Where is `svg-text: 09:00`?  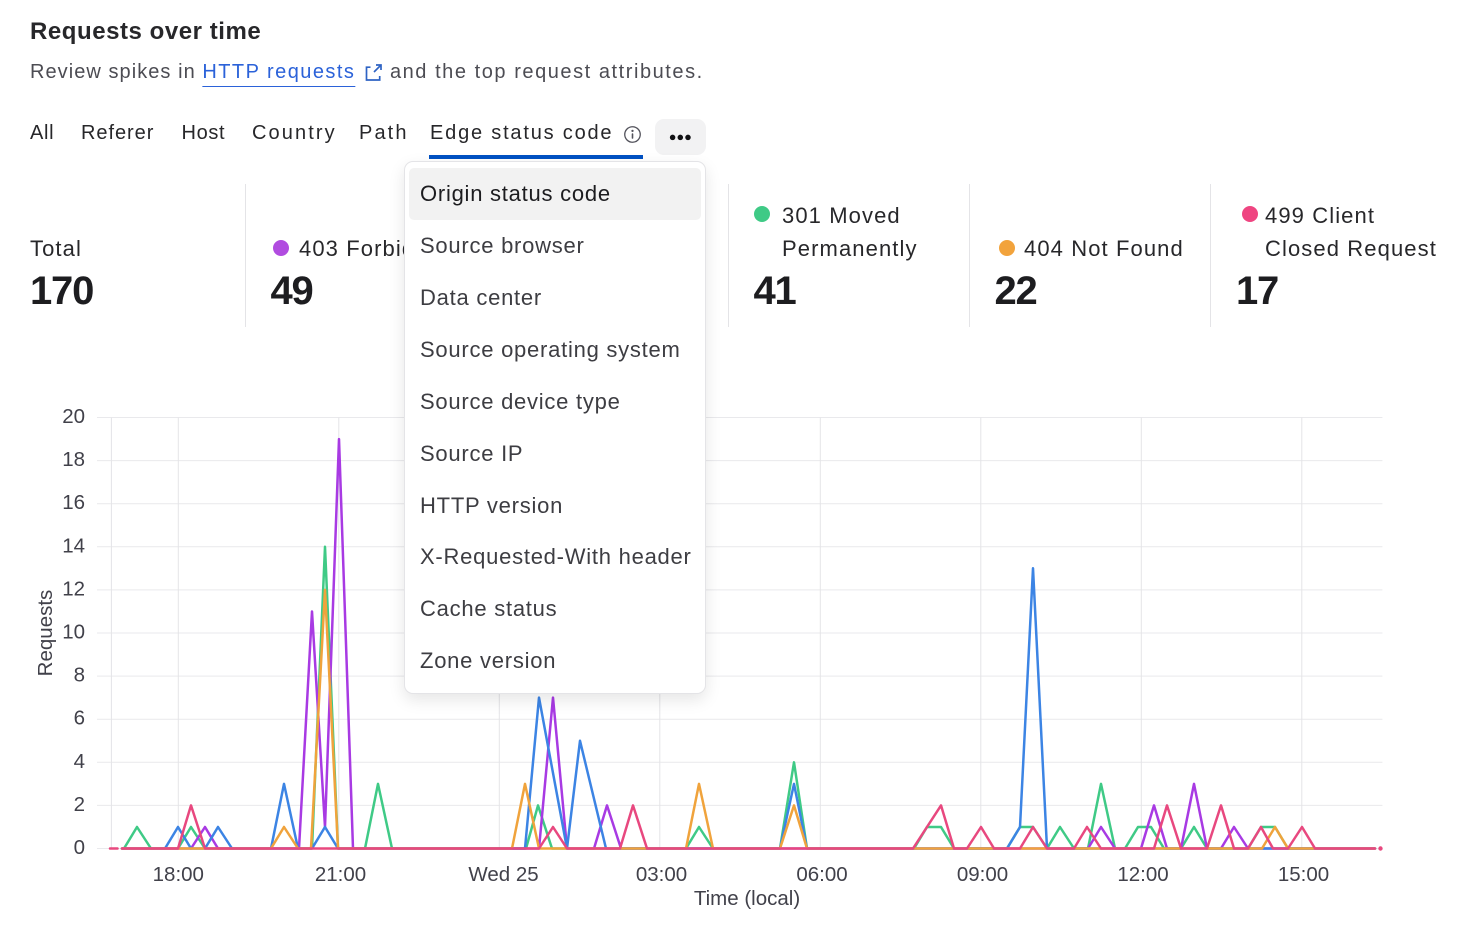 svg-text: 09:00 is located at coordinates (982, 874).